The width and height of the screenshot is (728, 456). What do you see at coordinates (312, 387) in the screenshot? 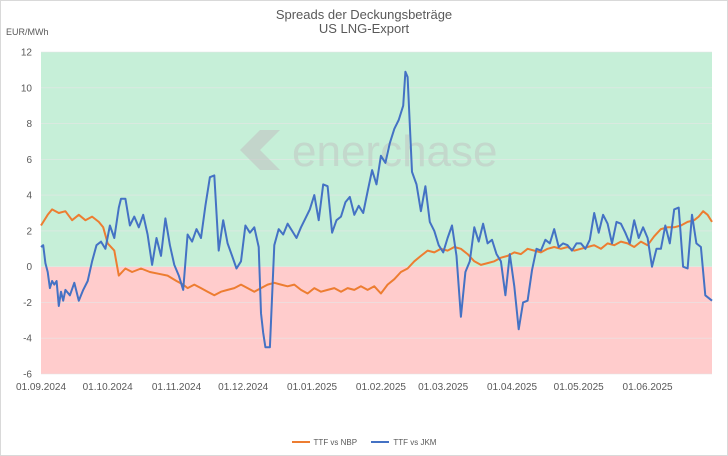
I see `x-tick-label: 01.01.2025` at bounding box center [312, 387].